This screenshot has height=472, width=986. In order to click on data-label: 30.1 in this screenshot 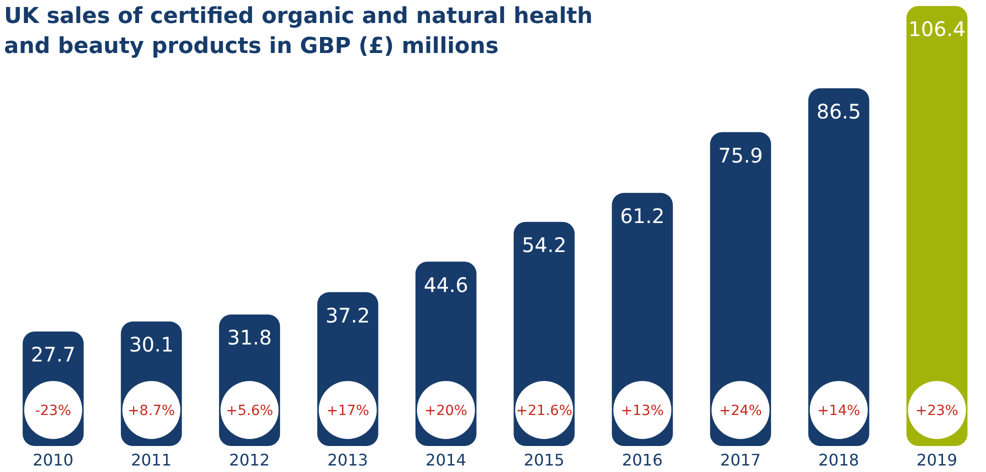, I will do `click(151, 344)`.